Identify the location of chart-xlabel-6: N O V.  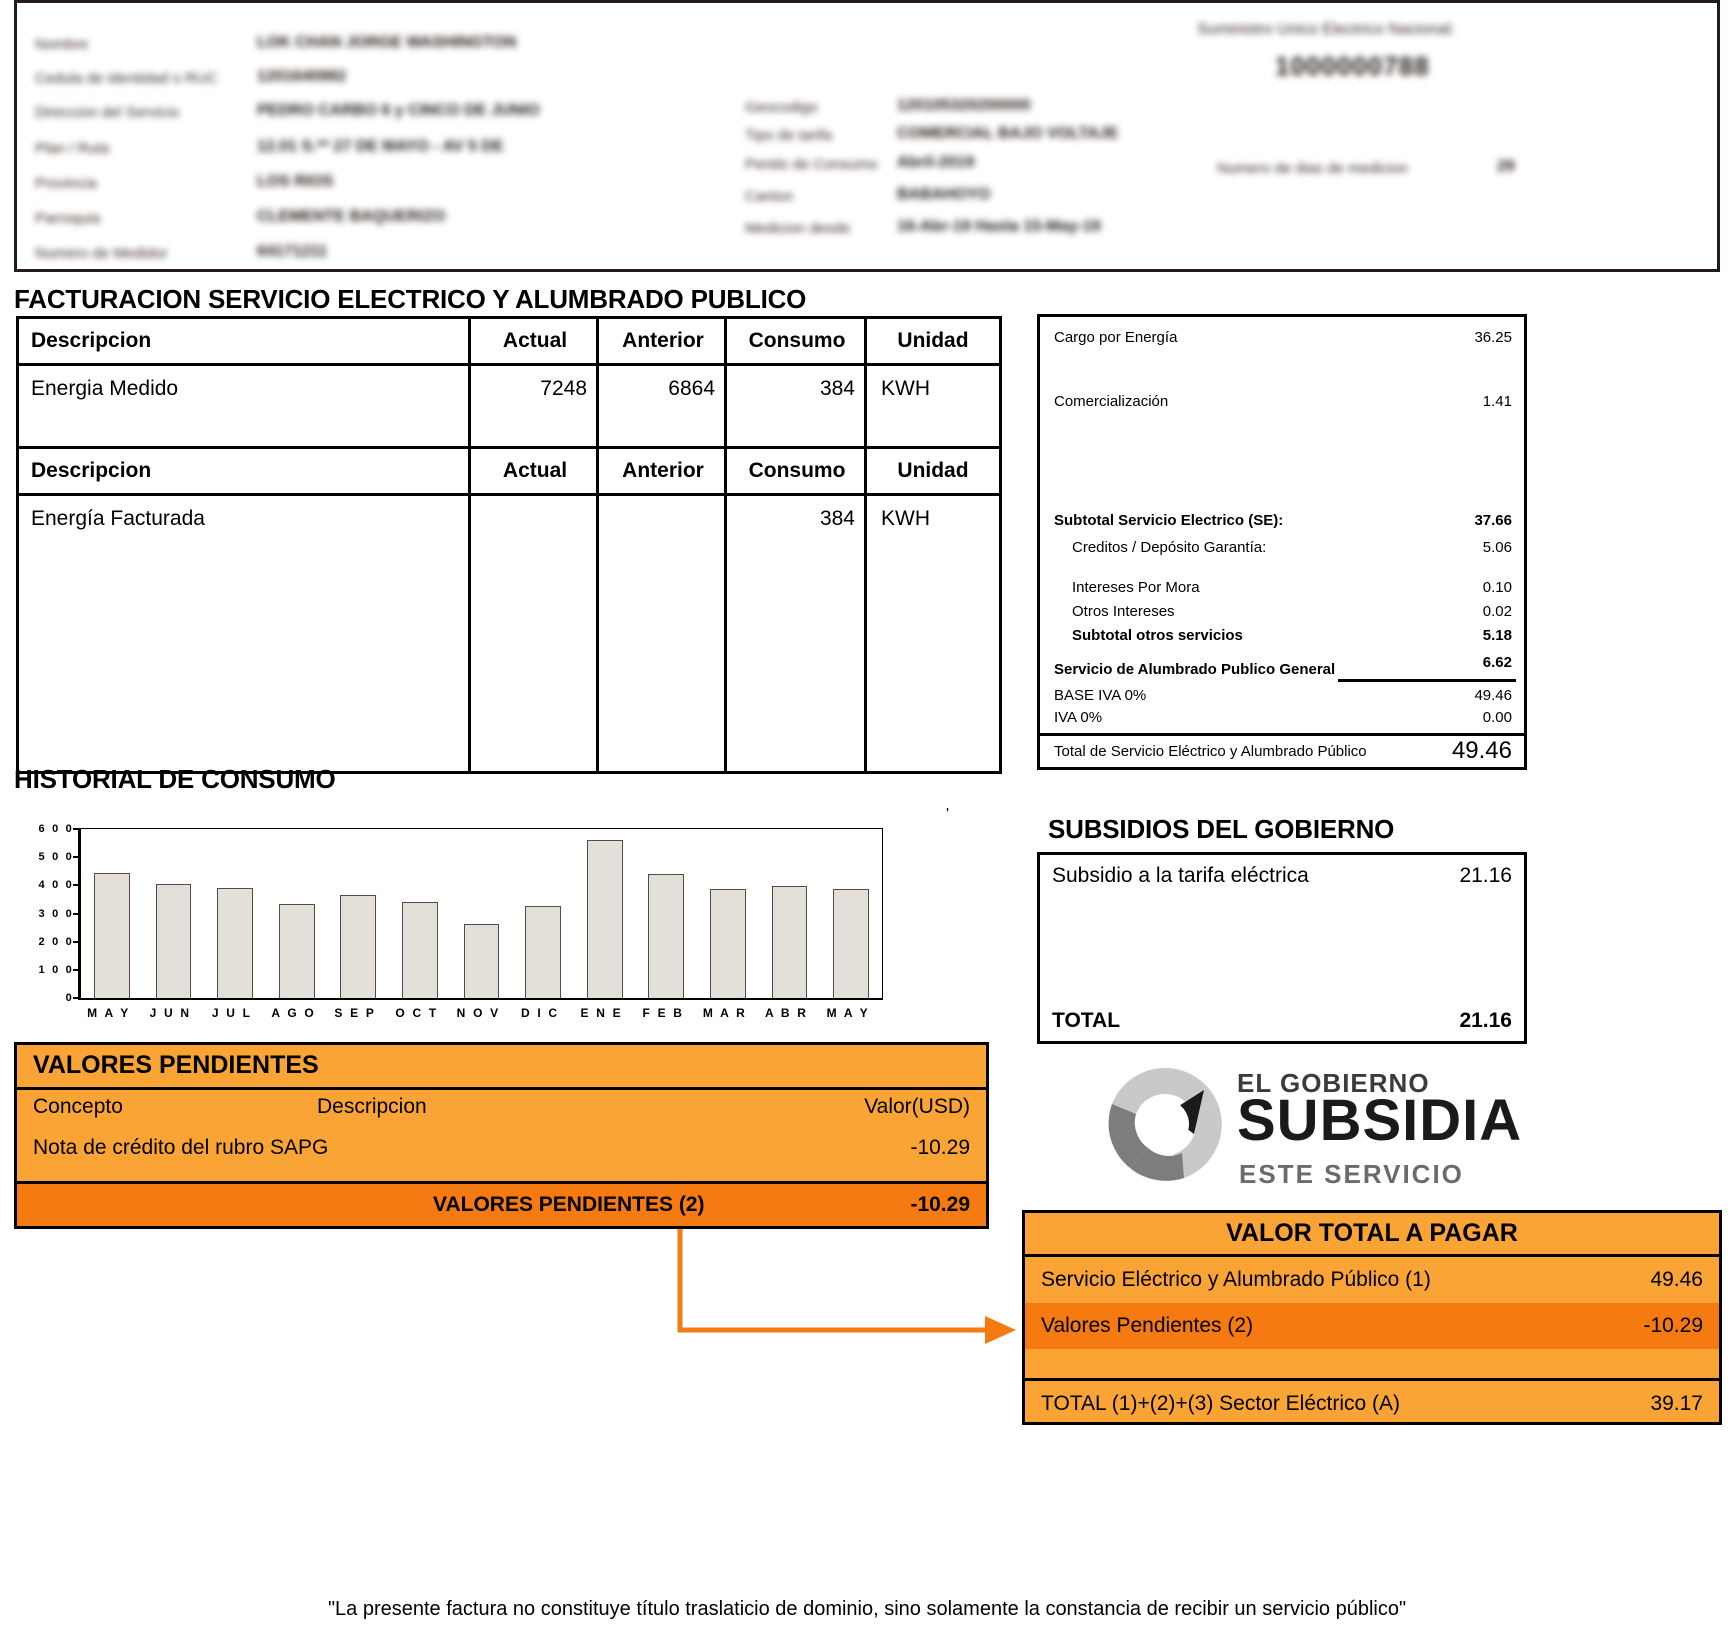
(478, 1013).